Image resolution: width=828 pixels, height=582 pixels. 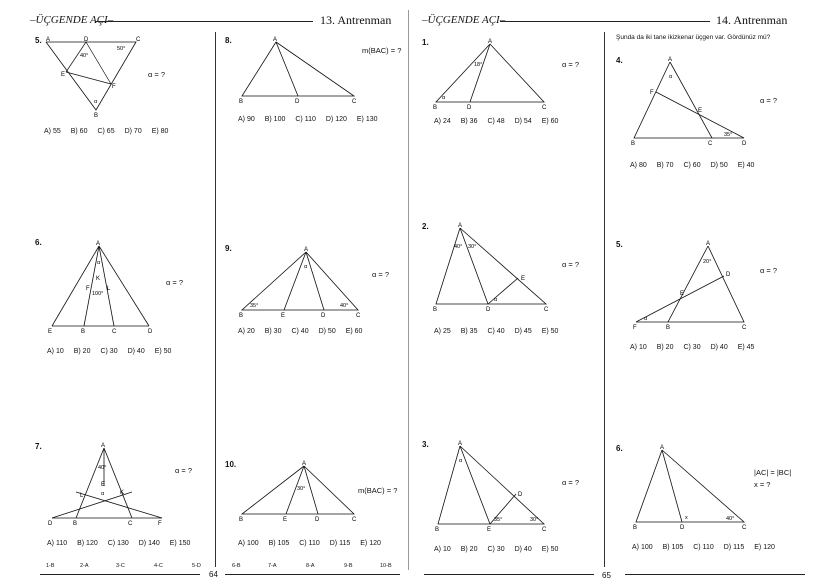 I want to click on q5-figure: A C D B E F 40° 50° α, so click(x=93, y=77).